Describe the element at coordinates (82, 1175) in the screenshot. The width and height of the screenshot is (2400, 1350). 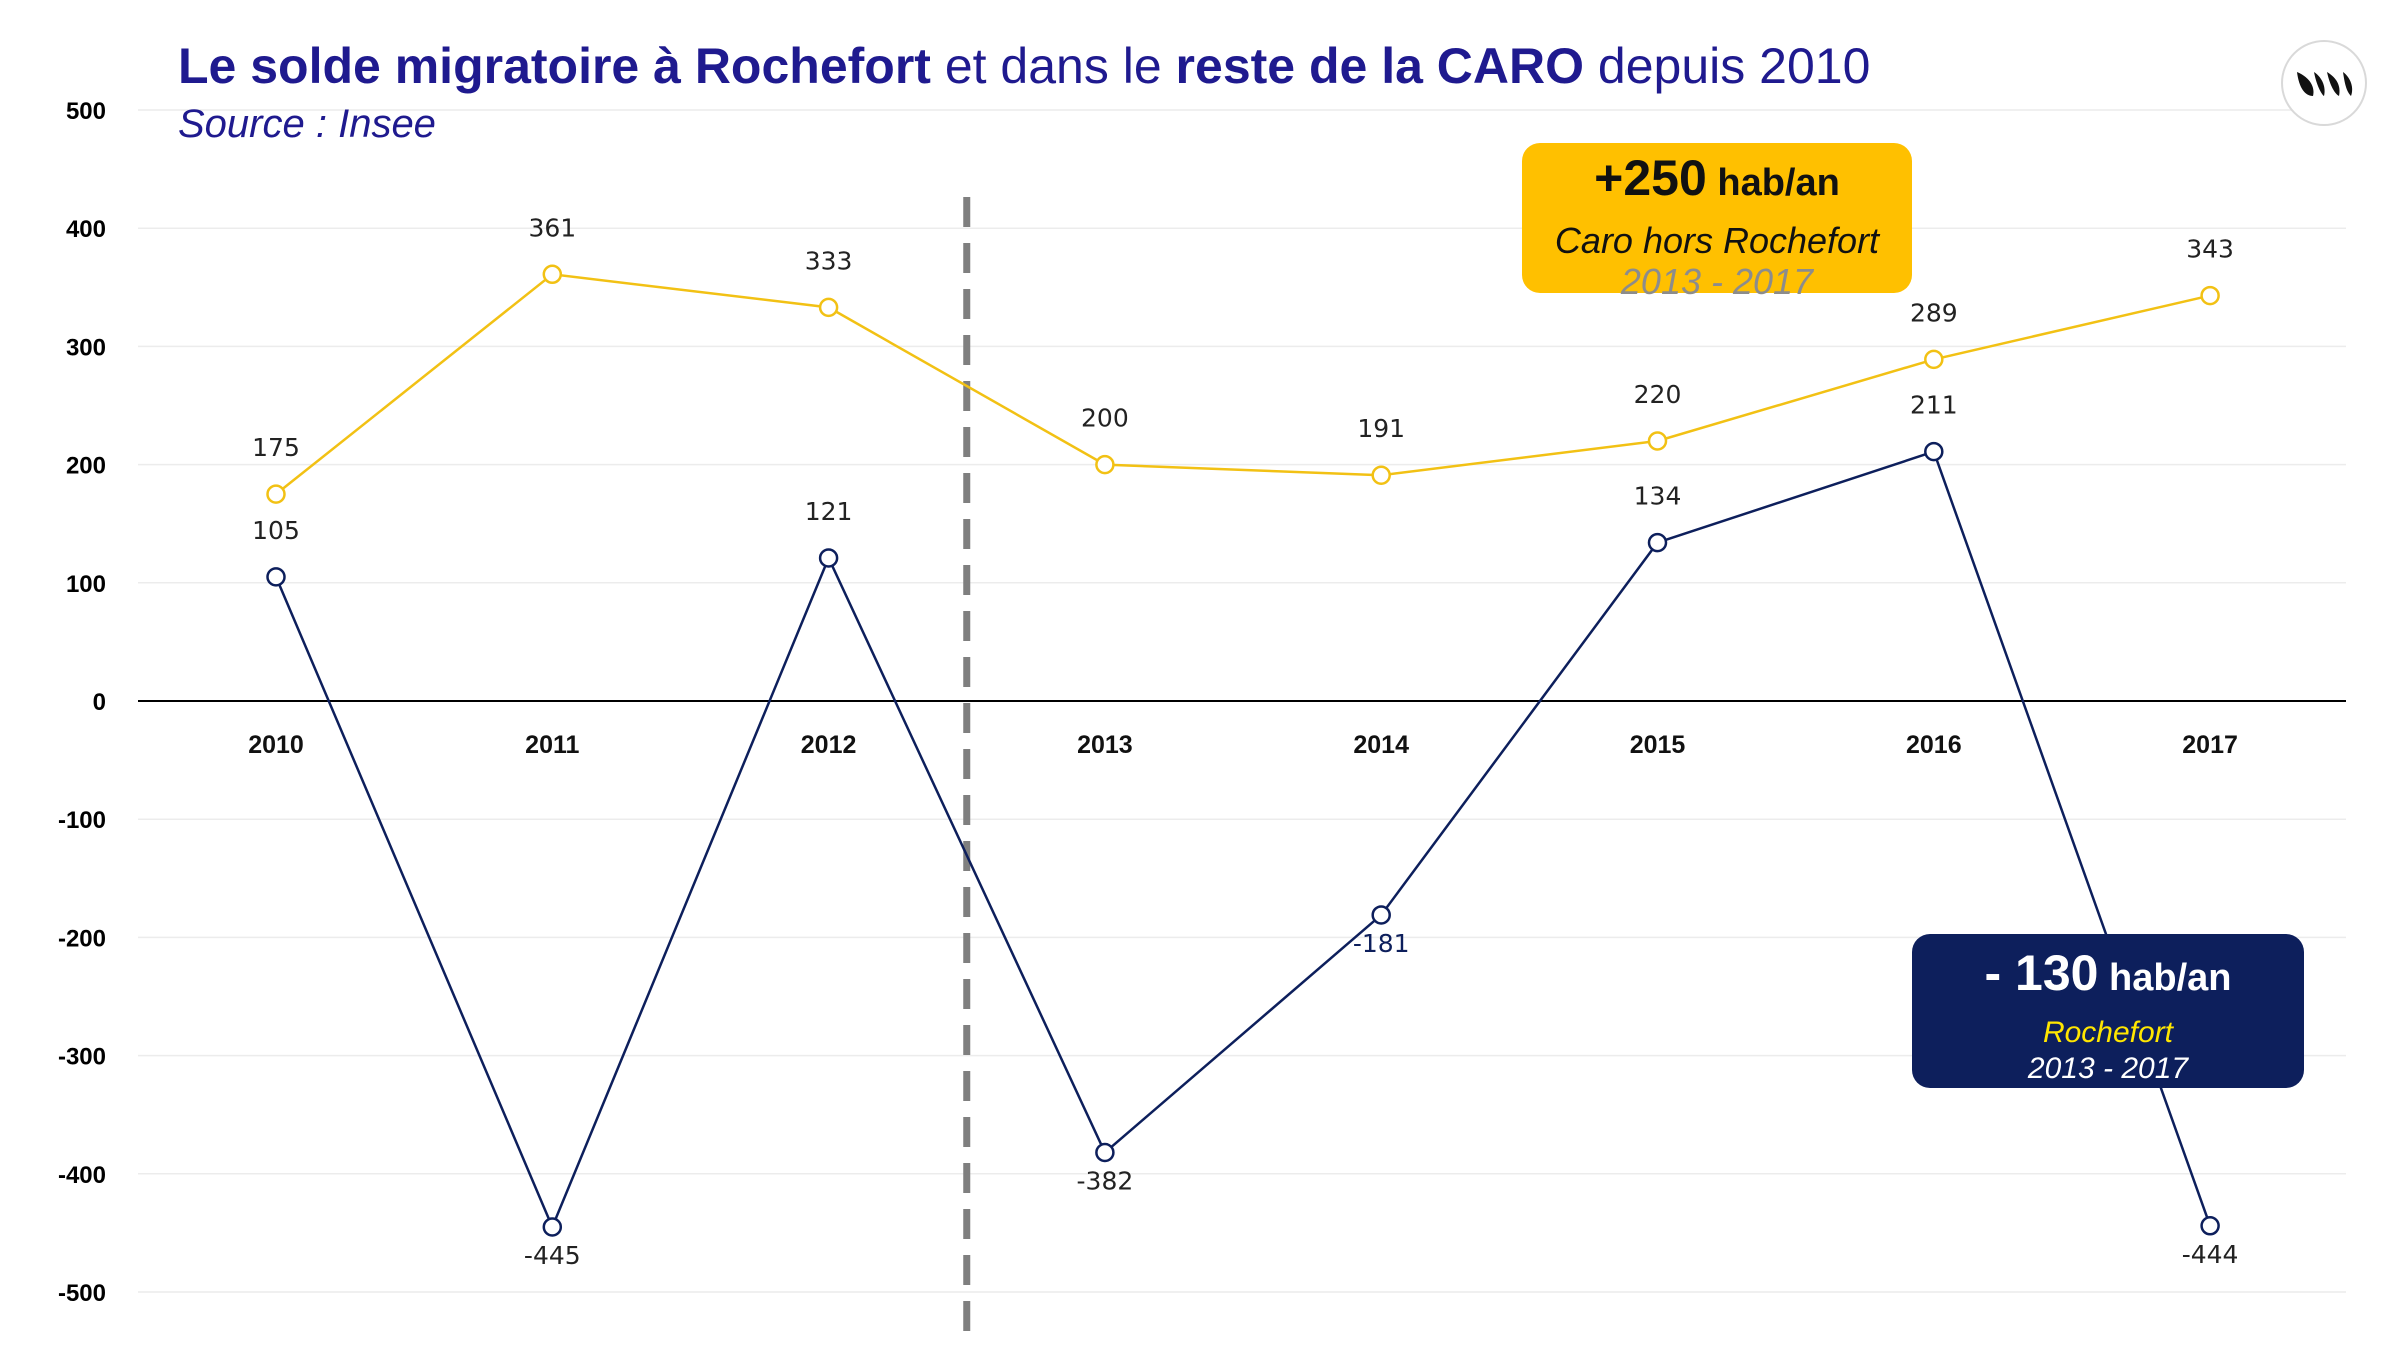
I see `y-tick-label: -400` at that location.